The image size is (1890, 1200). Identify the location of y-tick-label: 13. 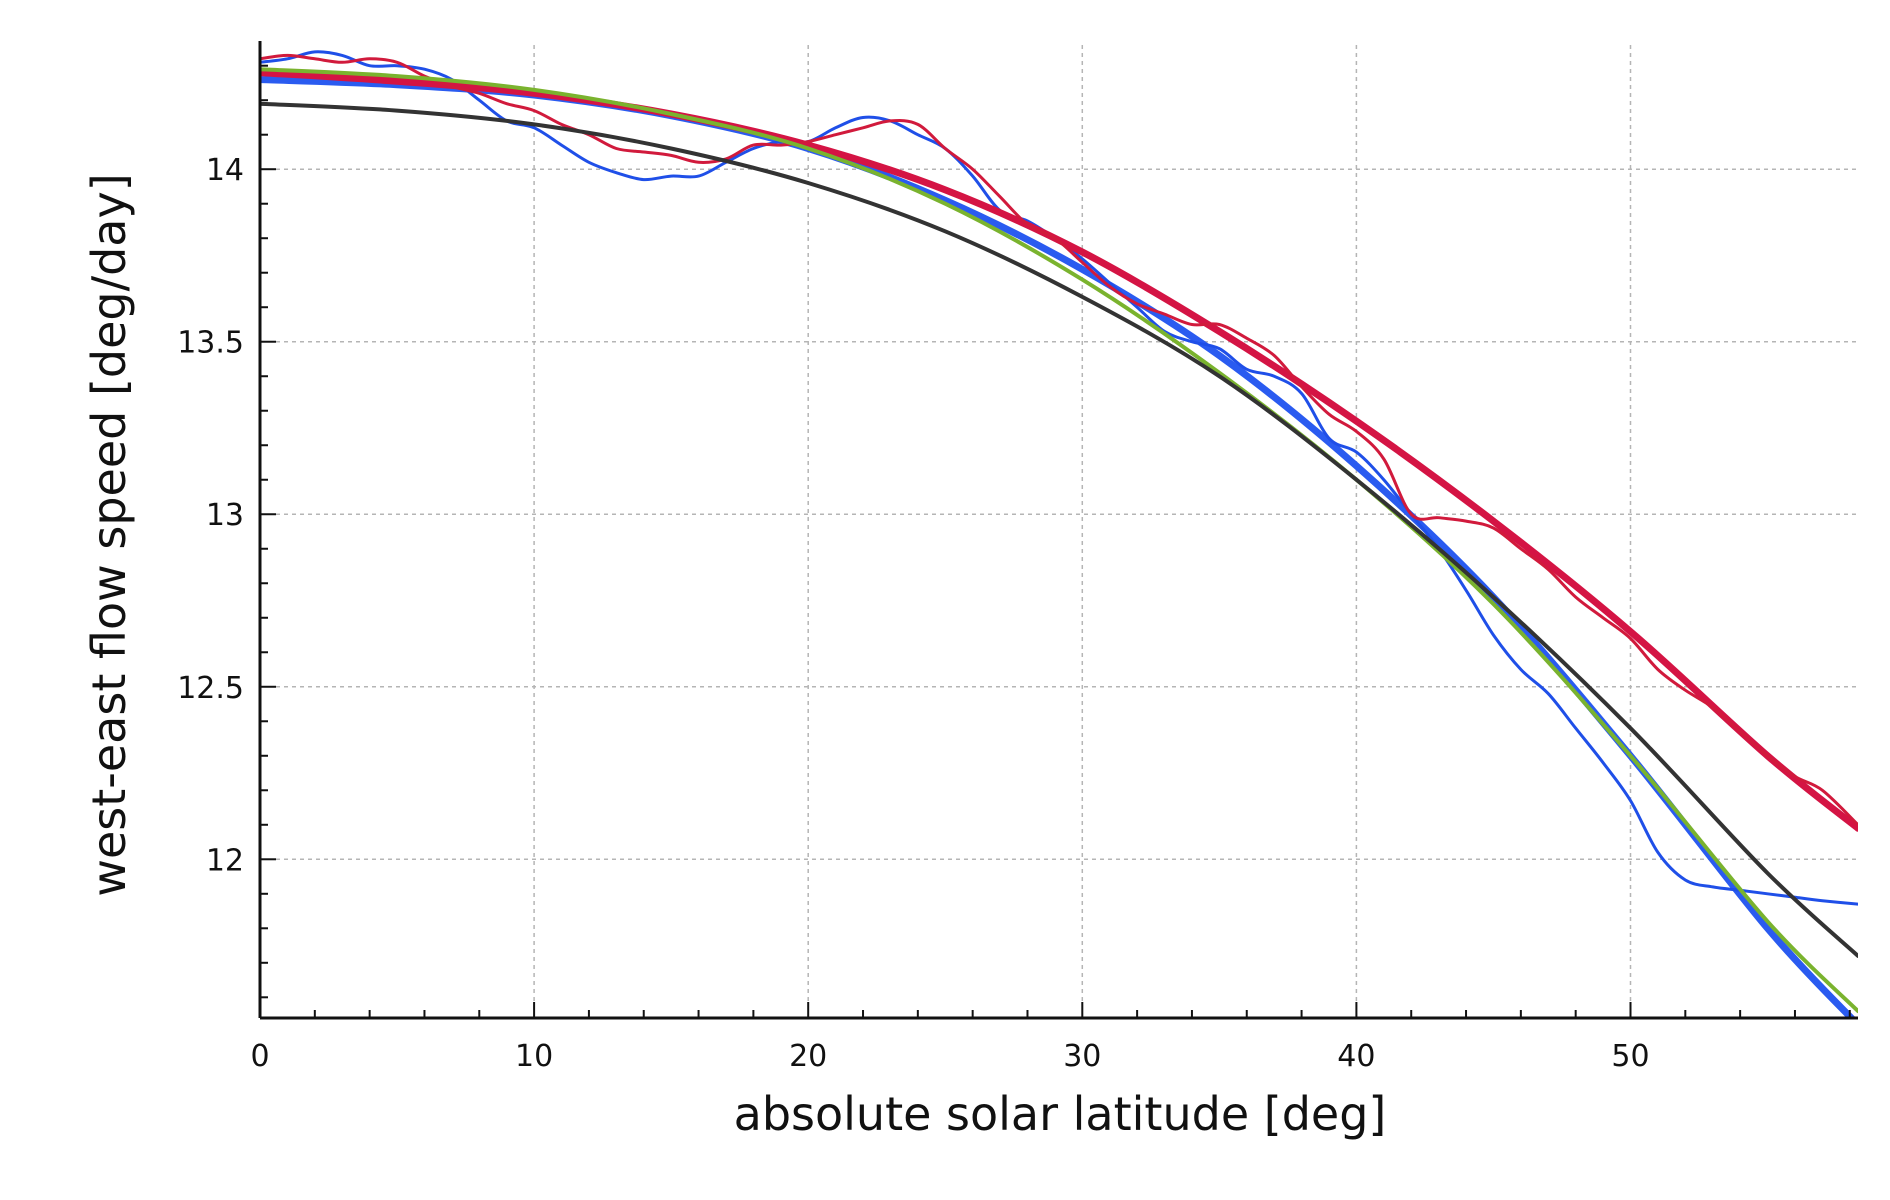
(225, 515).